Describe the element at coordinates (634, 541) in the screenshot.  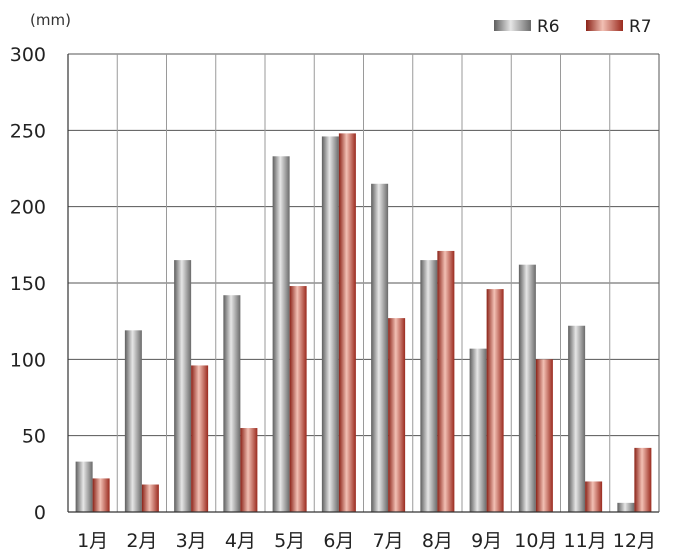
I see `x-tick-label: 12月` at that location.